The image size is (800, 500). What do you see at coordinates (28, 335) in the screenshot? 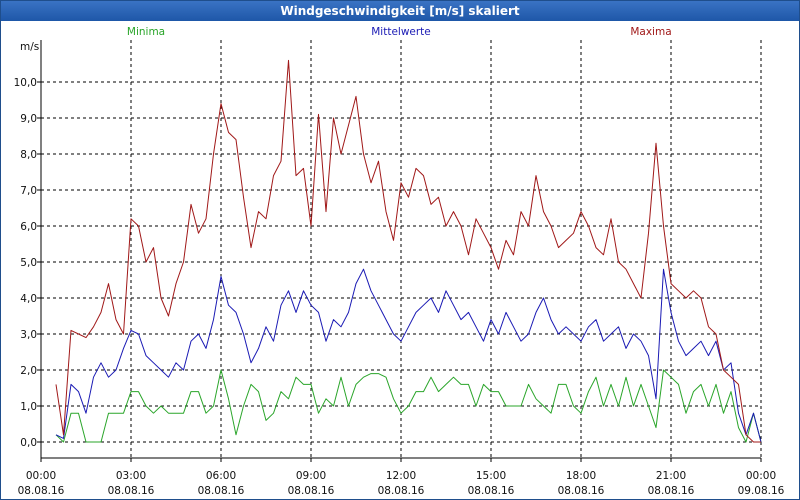
I see `y-tick-label: 3,0` at bounding box center [28, 335].